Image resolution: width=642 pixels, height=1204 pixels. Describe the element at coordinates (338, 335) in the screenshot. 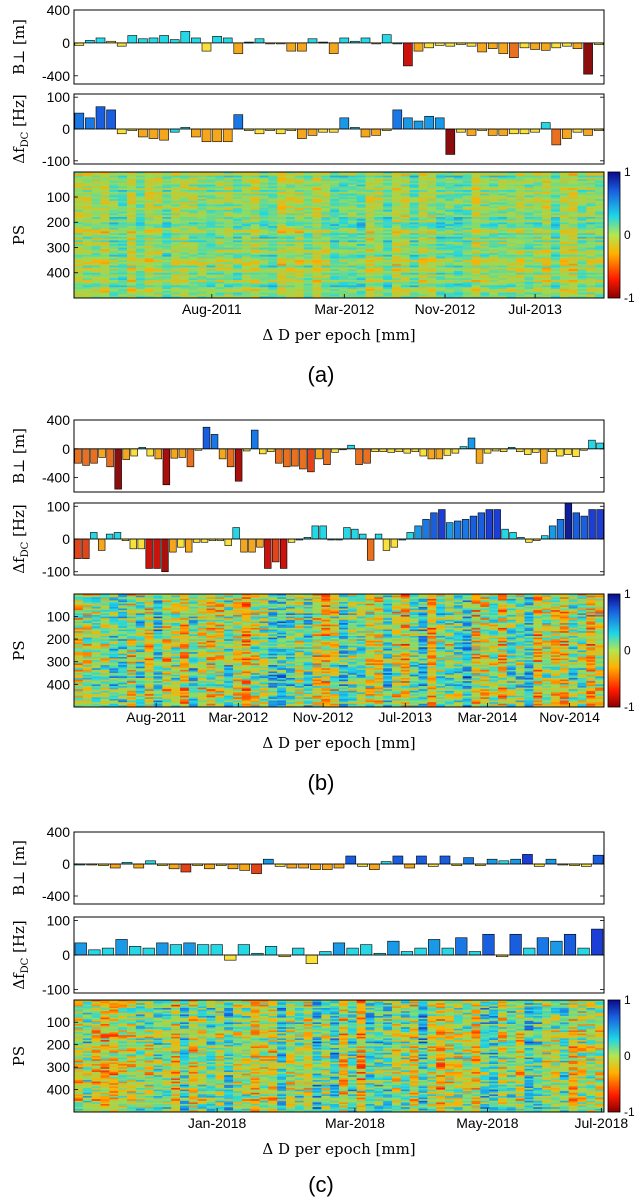

I see `heatmap-a-xlabel: Δ D per epoch [mm]` at that location.